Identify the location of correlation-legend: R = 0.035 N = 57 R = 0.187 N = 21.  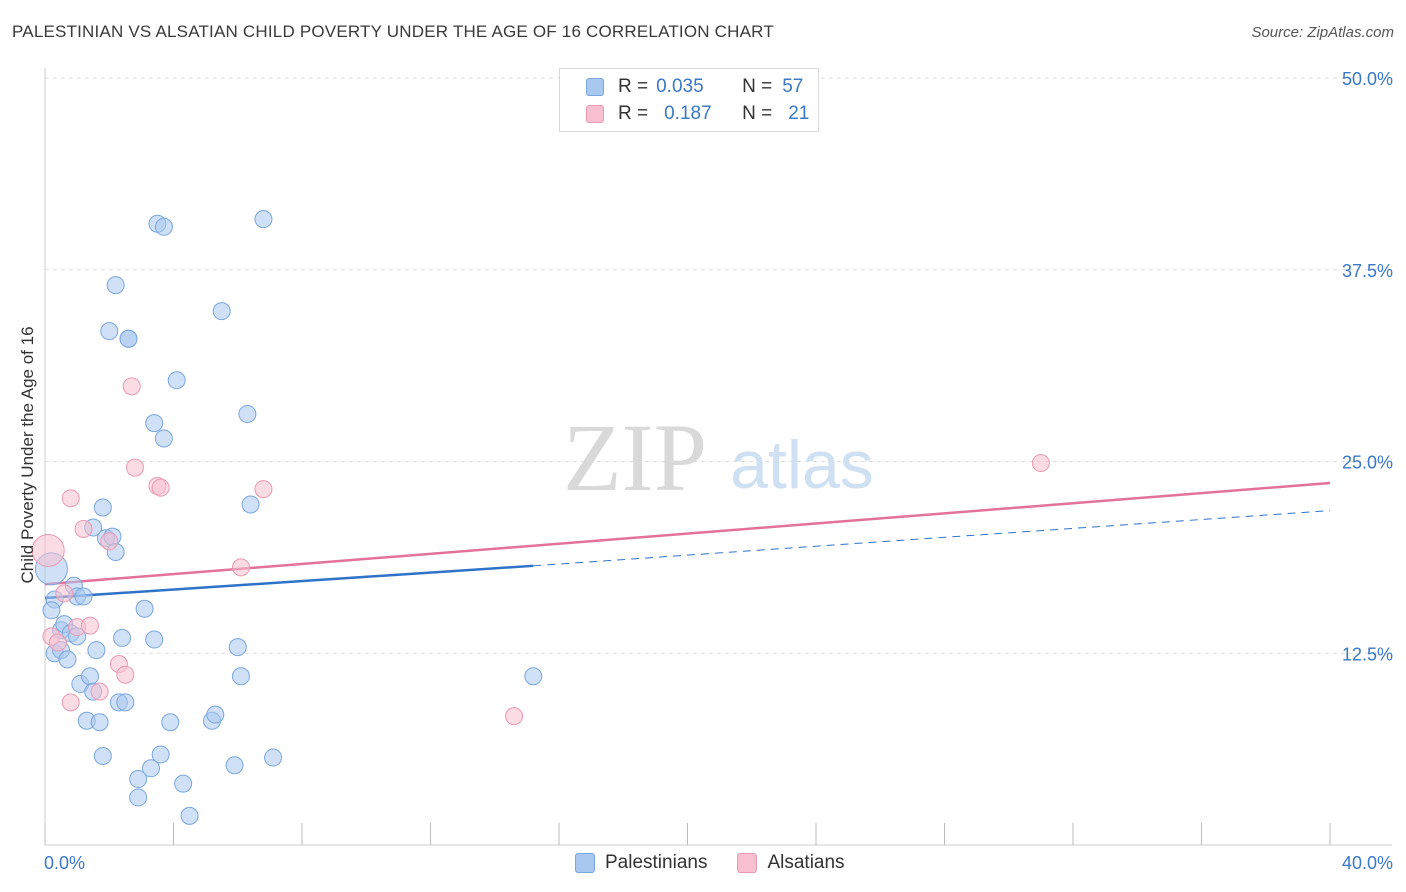
(689, 100).